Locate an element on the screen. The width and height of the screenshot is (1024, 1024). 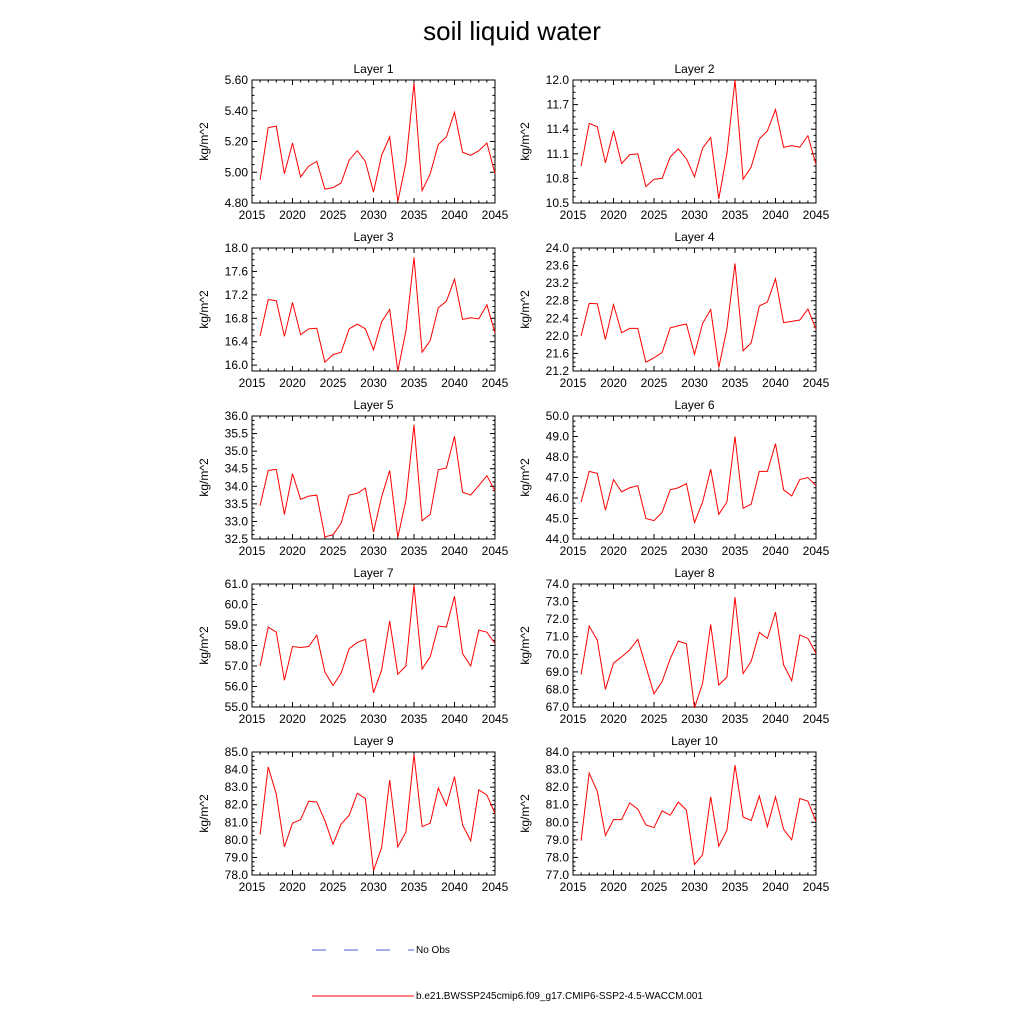
panel-title: Layer 9 is located at coordinates (373, 741).